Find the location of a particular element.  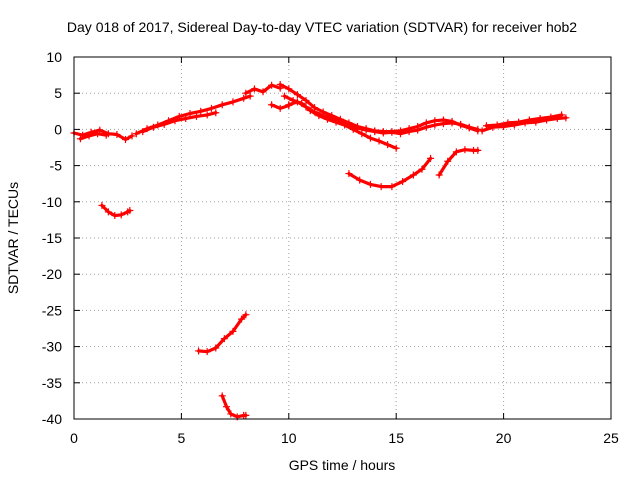

x-tick-label: 15 is located at coordinates (396, 438).